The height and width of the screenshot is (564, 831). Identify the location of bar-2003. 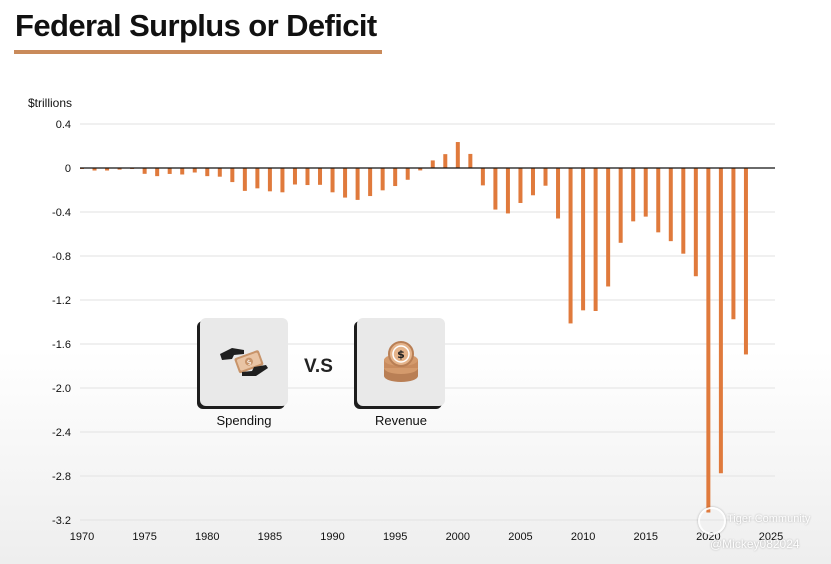
(495, 189).